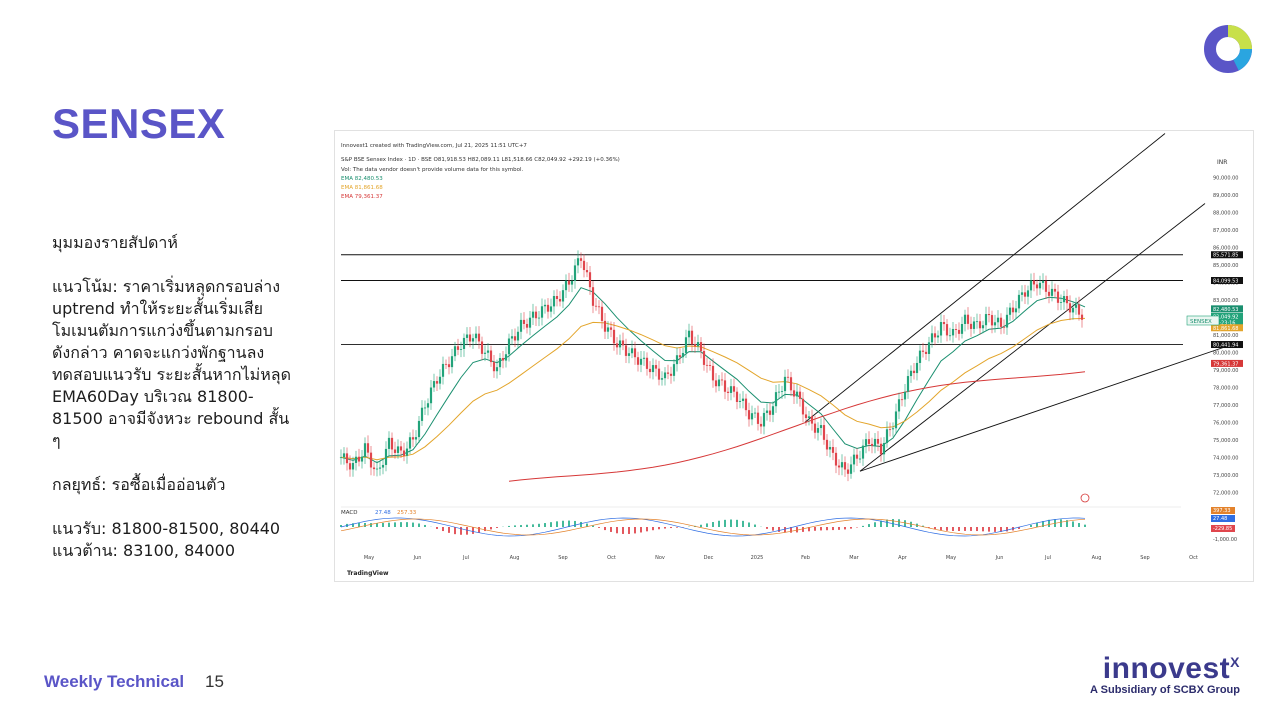 This screenshot has height=720, width=1280. Describe the element at coordinates (1225, 423) in the screenshot. I see `price-tick-label: 76,000.00` at that location.